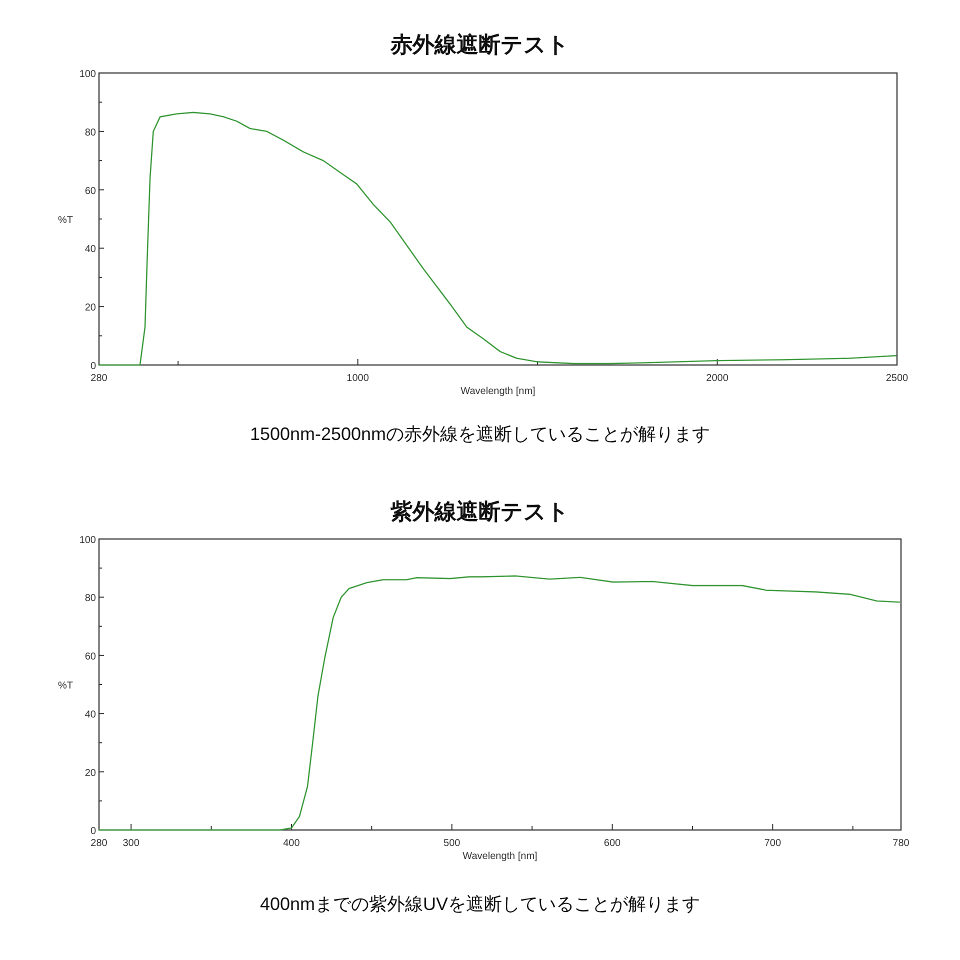 The image size is (960, 960). I want to click on chart-title: 紫外線遮断テスト, so click(480, 511).